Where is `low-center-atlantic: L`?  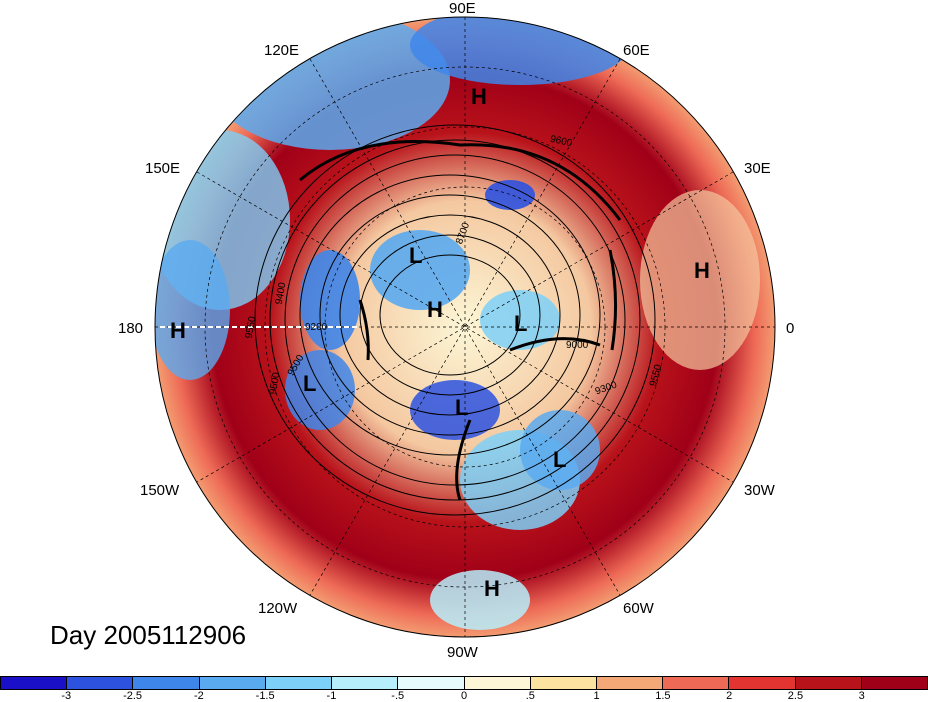
low-center-atlantic: L is located at coordinates (560, 459).